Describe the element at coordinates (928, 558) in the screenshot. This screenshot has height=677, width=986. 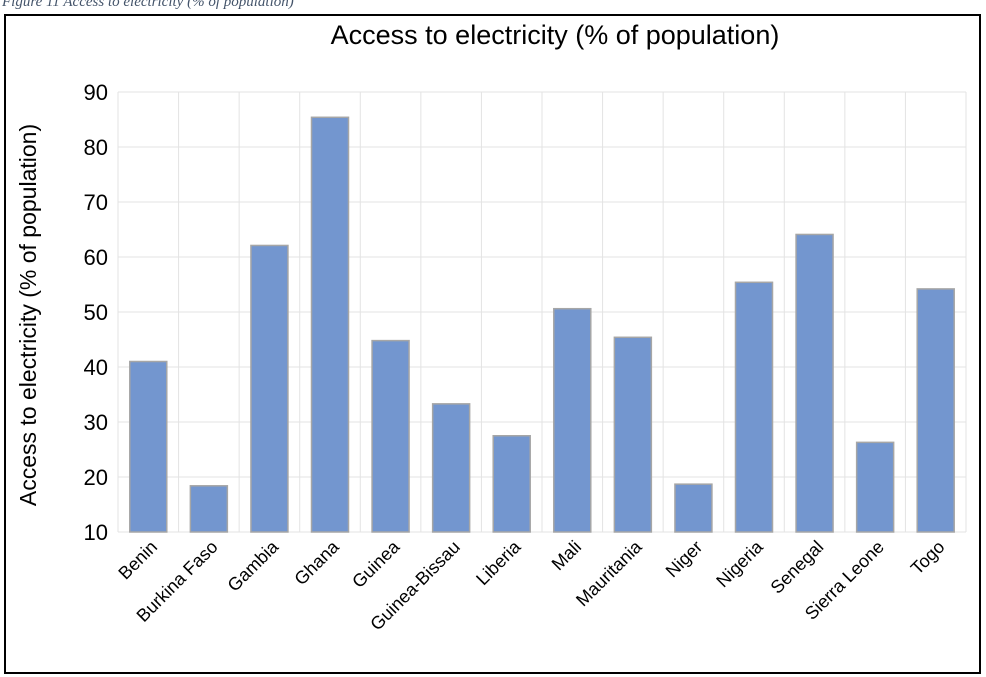
I see `x-tick-label: Togo` at that location.